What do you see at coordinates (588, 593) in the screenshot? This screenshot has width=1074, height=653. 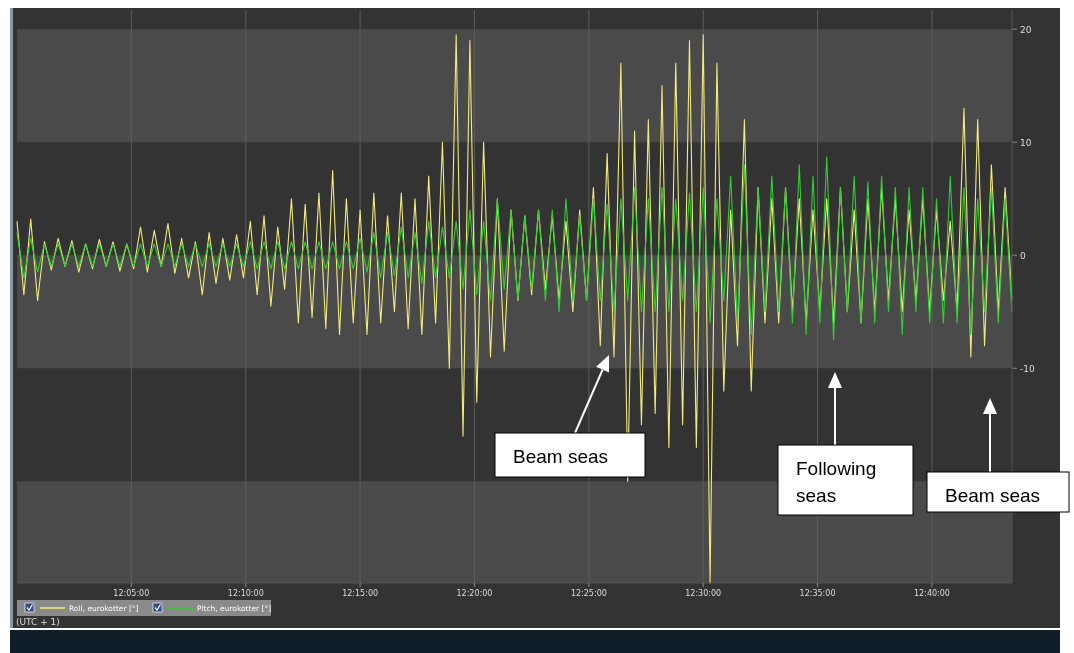 I see `x-tick-label: 12:25:00` at bounding box center [588, 593].